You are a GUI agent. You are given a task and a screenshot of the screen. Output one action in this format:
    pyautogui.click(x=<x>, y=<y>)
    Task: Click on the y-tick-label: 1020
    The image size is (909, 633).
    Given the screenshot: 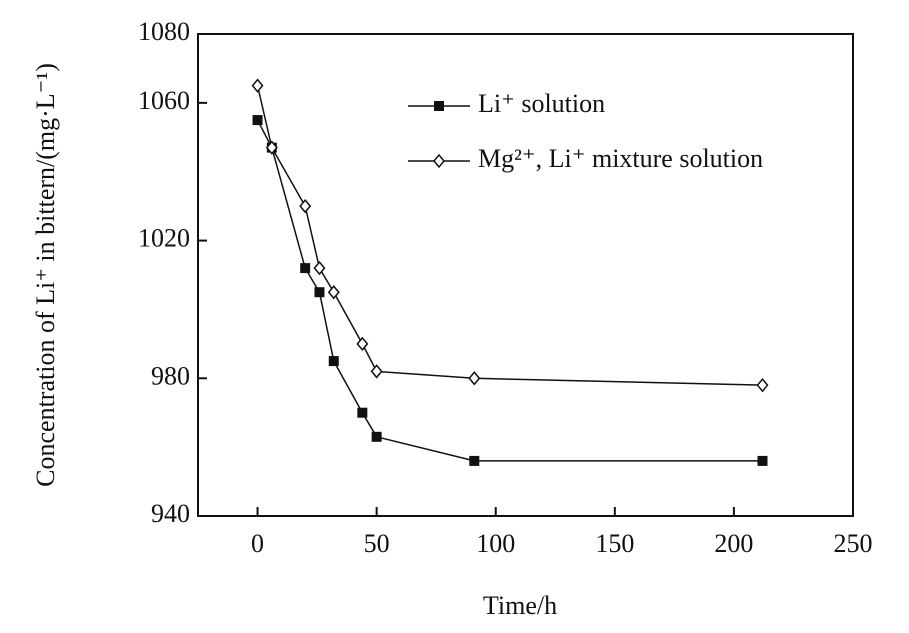 What is the action you would take?
    pyautogui.click(x=164, y=238)
    